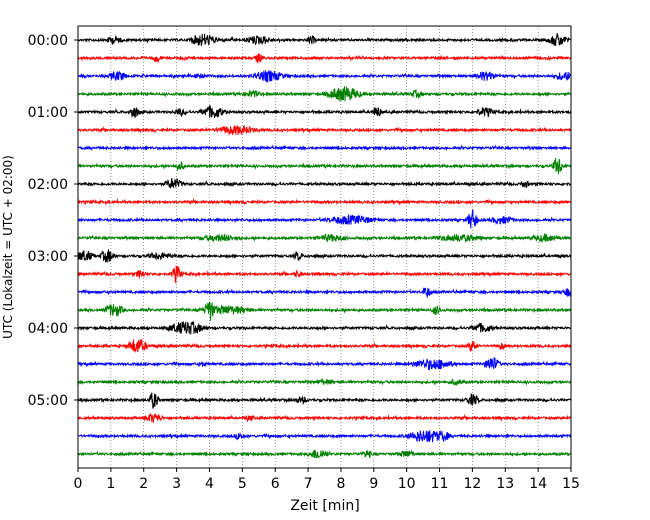 This screenshot has height=520, width=650. I want to click on x-tick-label: 11, so click(440, 484).